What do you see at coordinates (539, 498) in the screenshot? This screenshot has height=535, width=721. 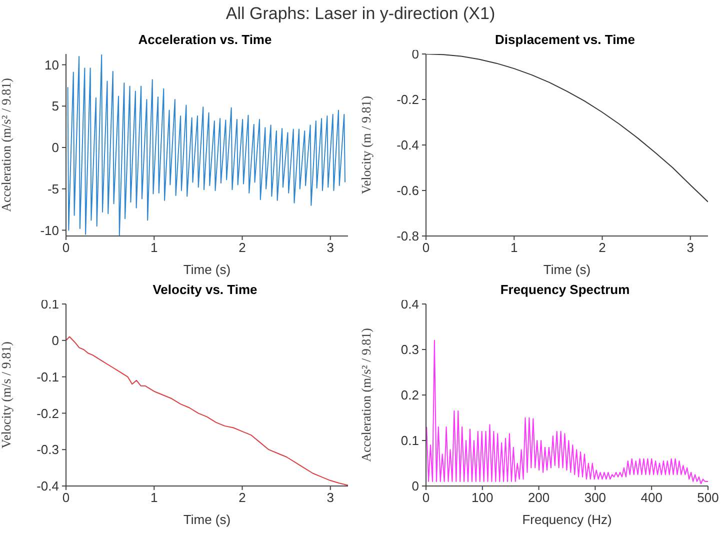 I see `x-tick-label: 200` at bounding box center [539, 498].